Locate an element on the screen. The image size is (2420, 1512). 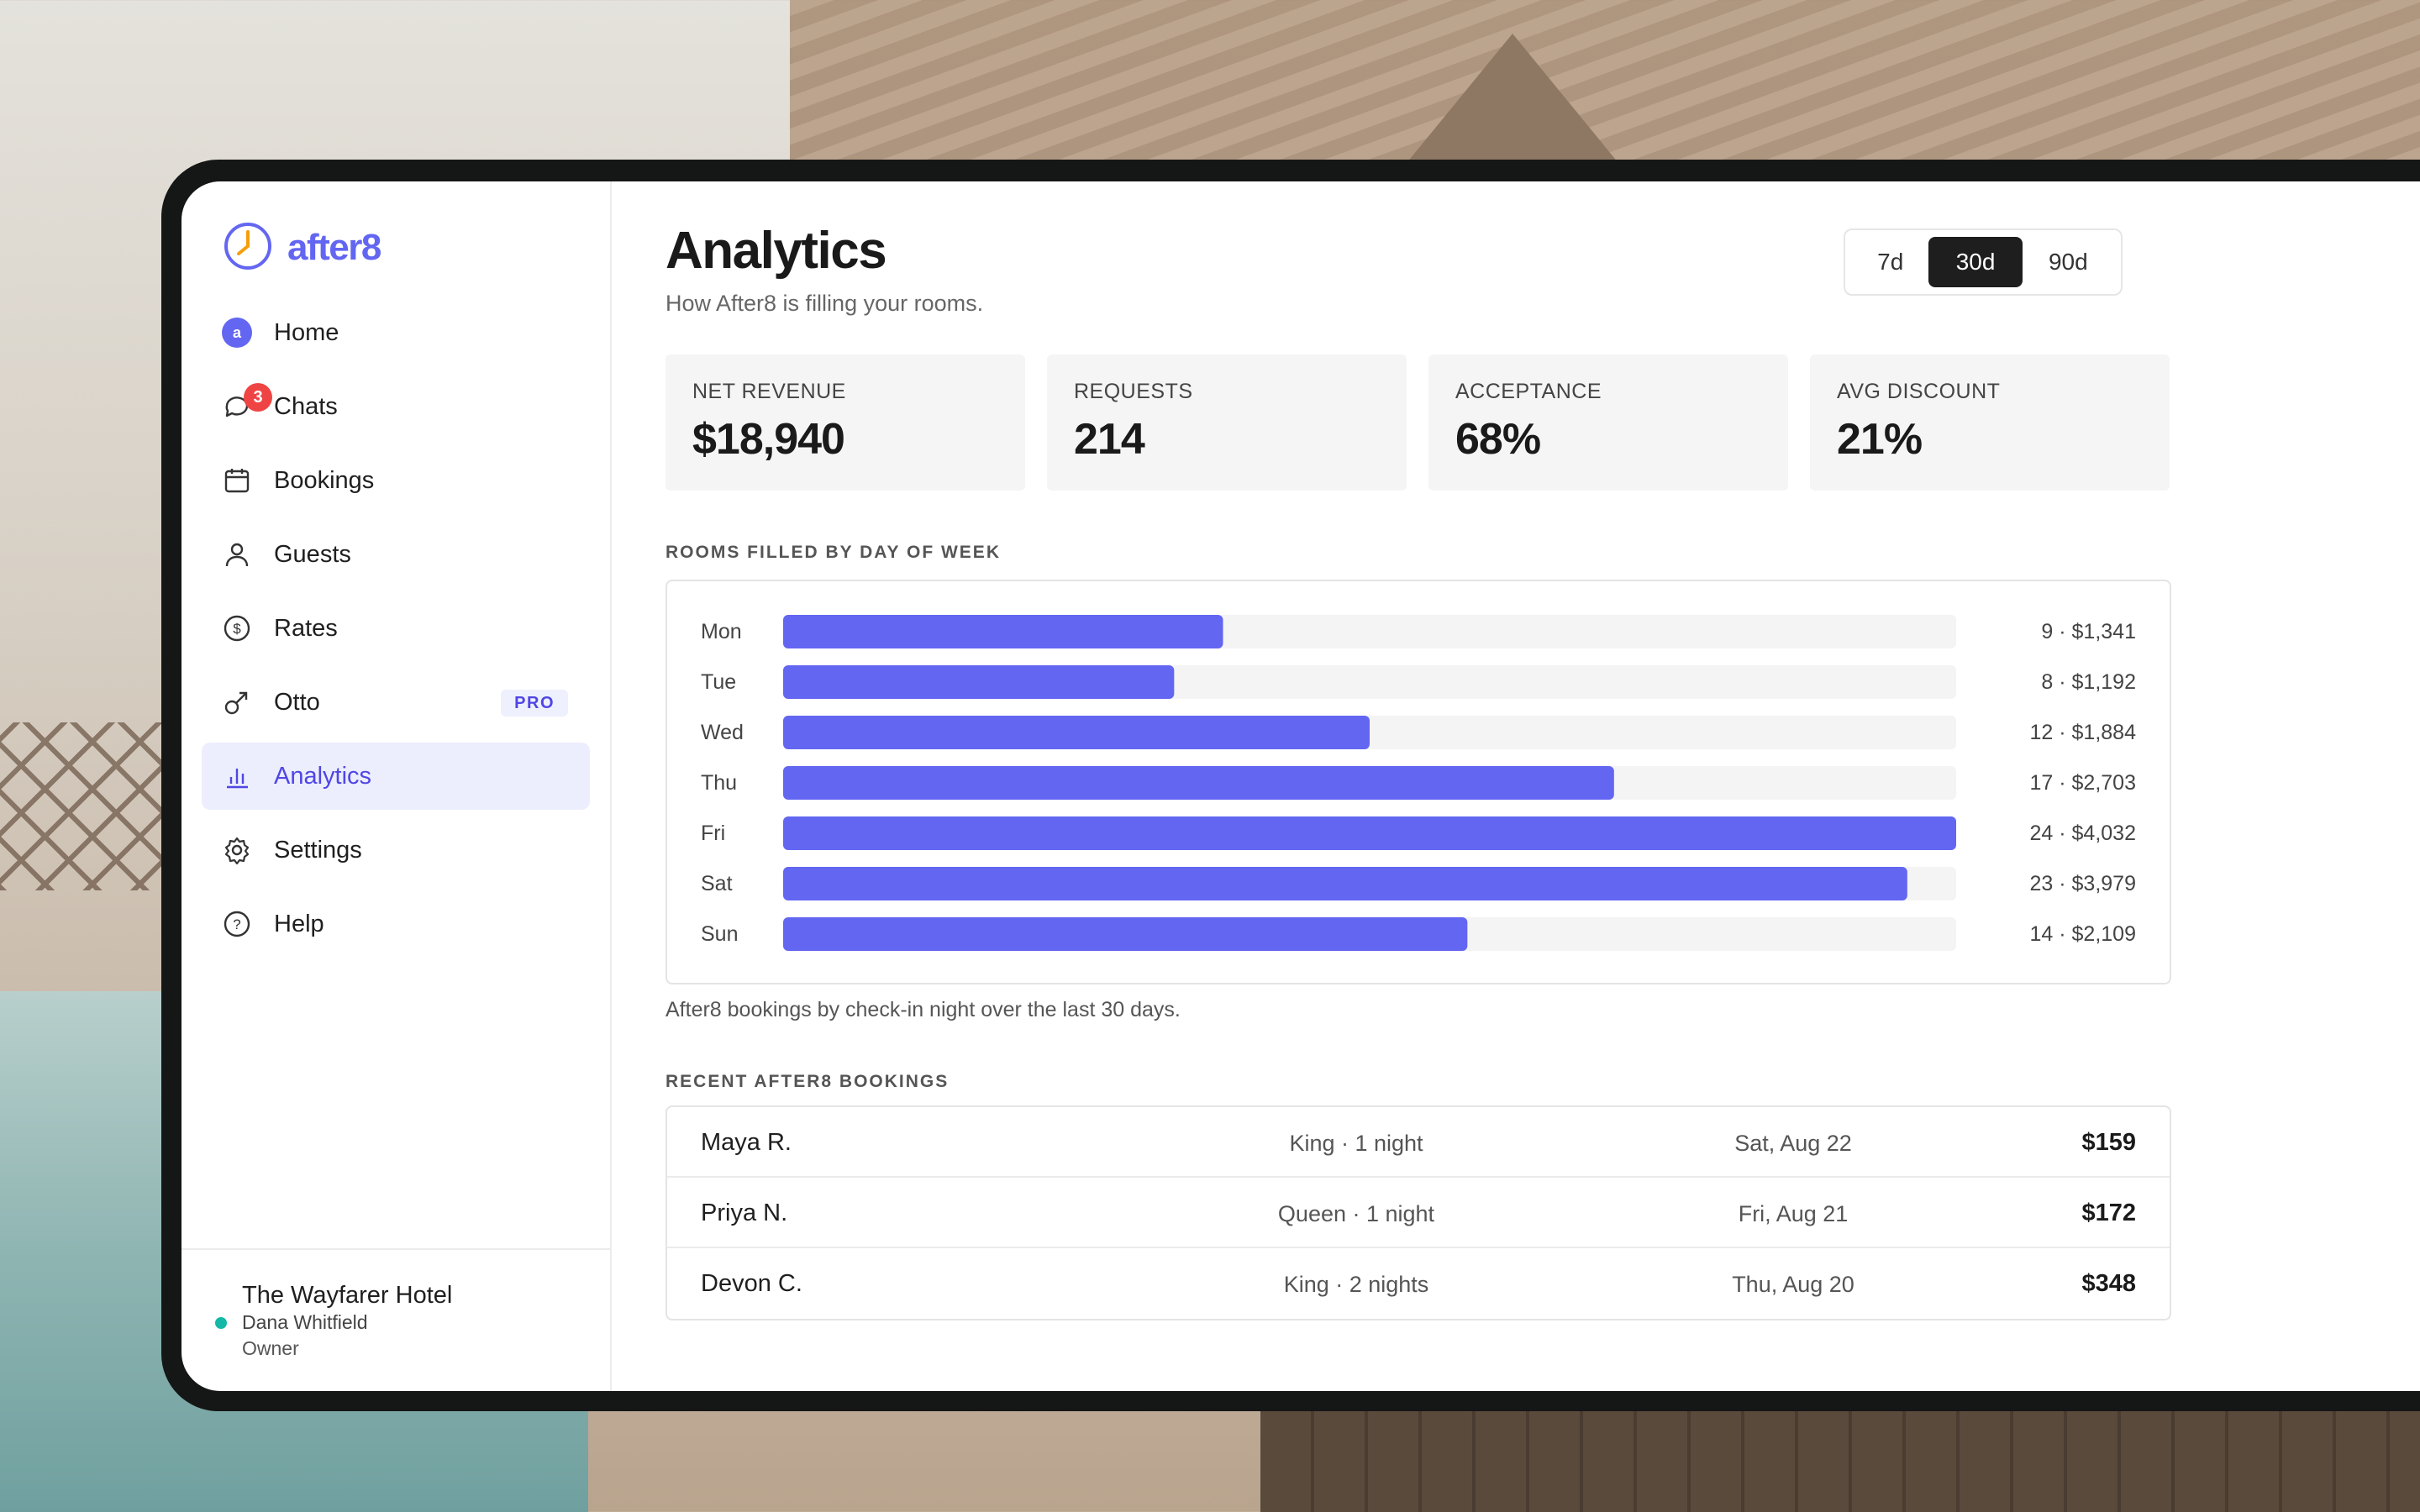
sidebar-item-home: a Home is located at coordinates (396, 332).